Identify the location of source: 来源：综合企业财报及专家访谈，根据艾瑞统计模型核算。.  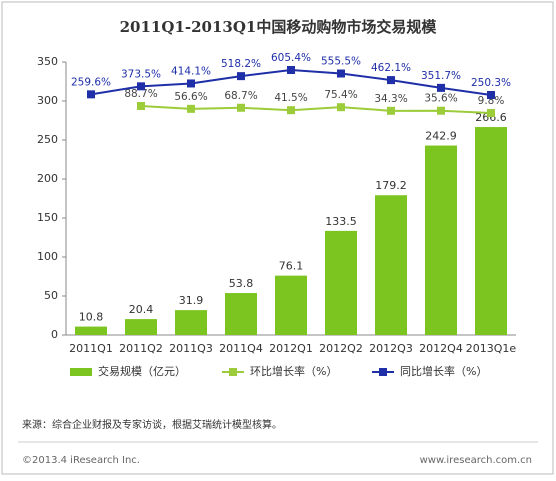
(152, 424).